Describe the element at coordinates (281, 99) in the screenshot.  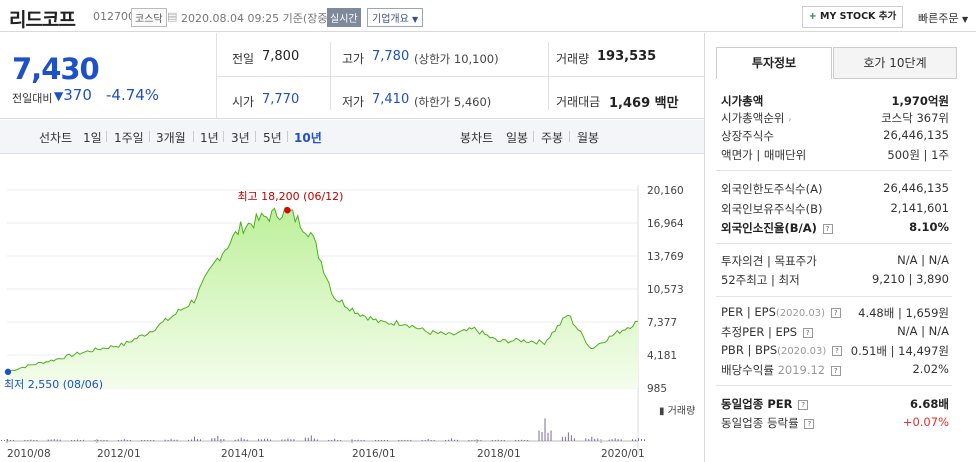
I see `open-value: 7,770` at that location.